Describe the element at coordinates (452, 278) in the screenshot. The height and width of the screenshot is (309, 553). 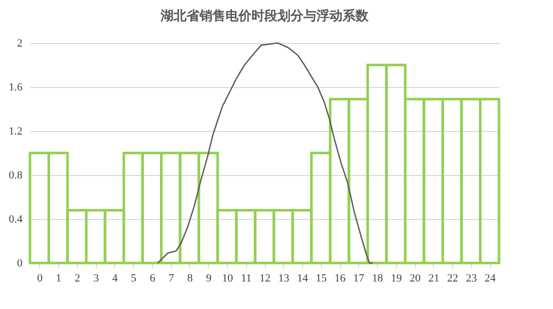
I see `x-tick-label: 22` at that location.